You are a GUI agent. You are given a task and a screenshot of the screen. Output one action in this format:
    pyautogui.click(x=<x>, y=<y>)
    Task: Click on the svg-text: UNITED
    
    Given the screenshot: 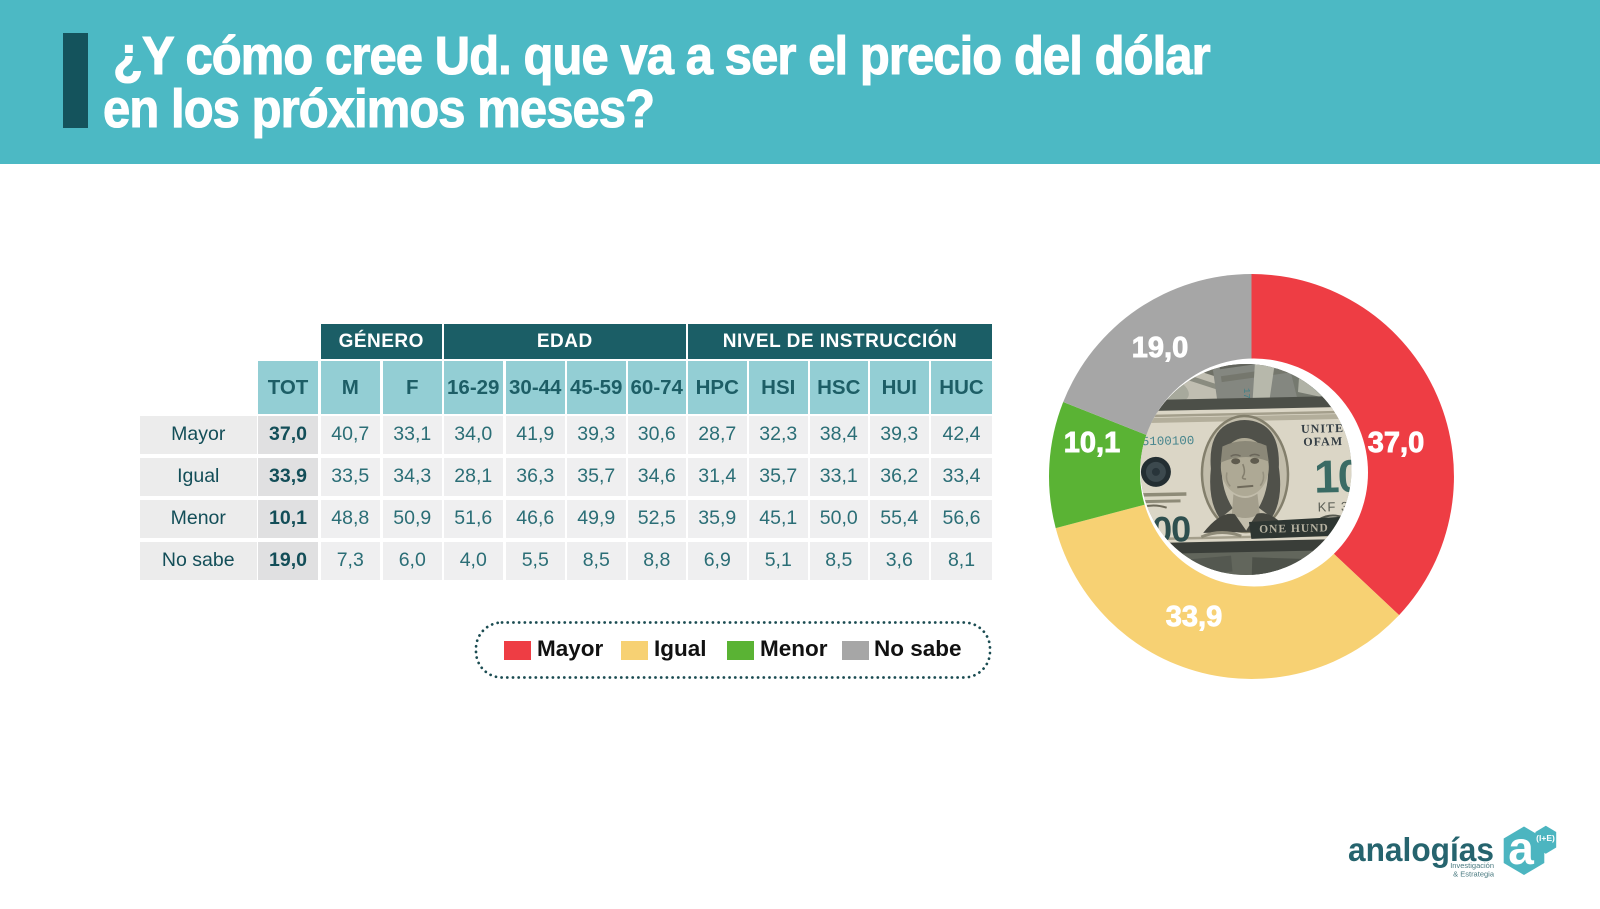 What is the action you would take?
    pyautogui.click(x=1327, y=428)
    